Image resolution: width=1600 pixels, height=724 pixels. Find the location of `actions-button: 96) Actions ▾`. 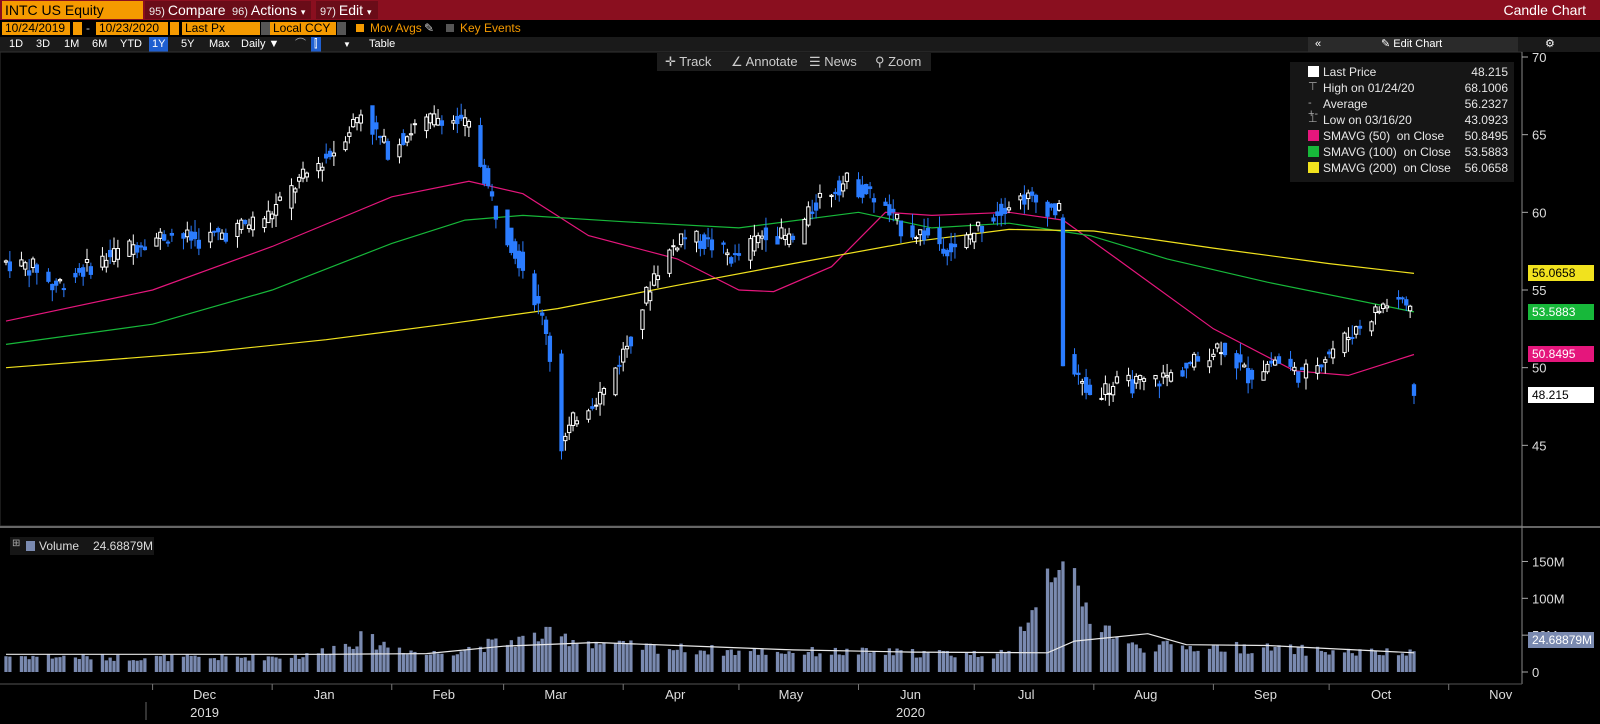

actions-button: 96) Actions ▾ is located at coordinates (270, 10).